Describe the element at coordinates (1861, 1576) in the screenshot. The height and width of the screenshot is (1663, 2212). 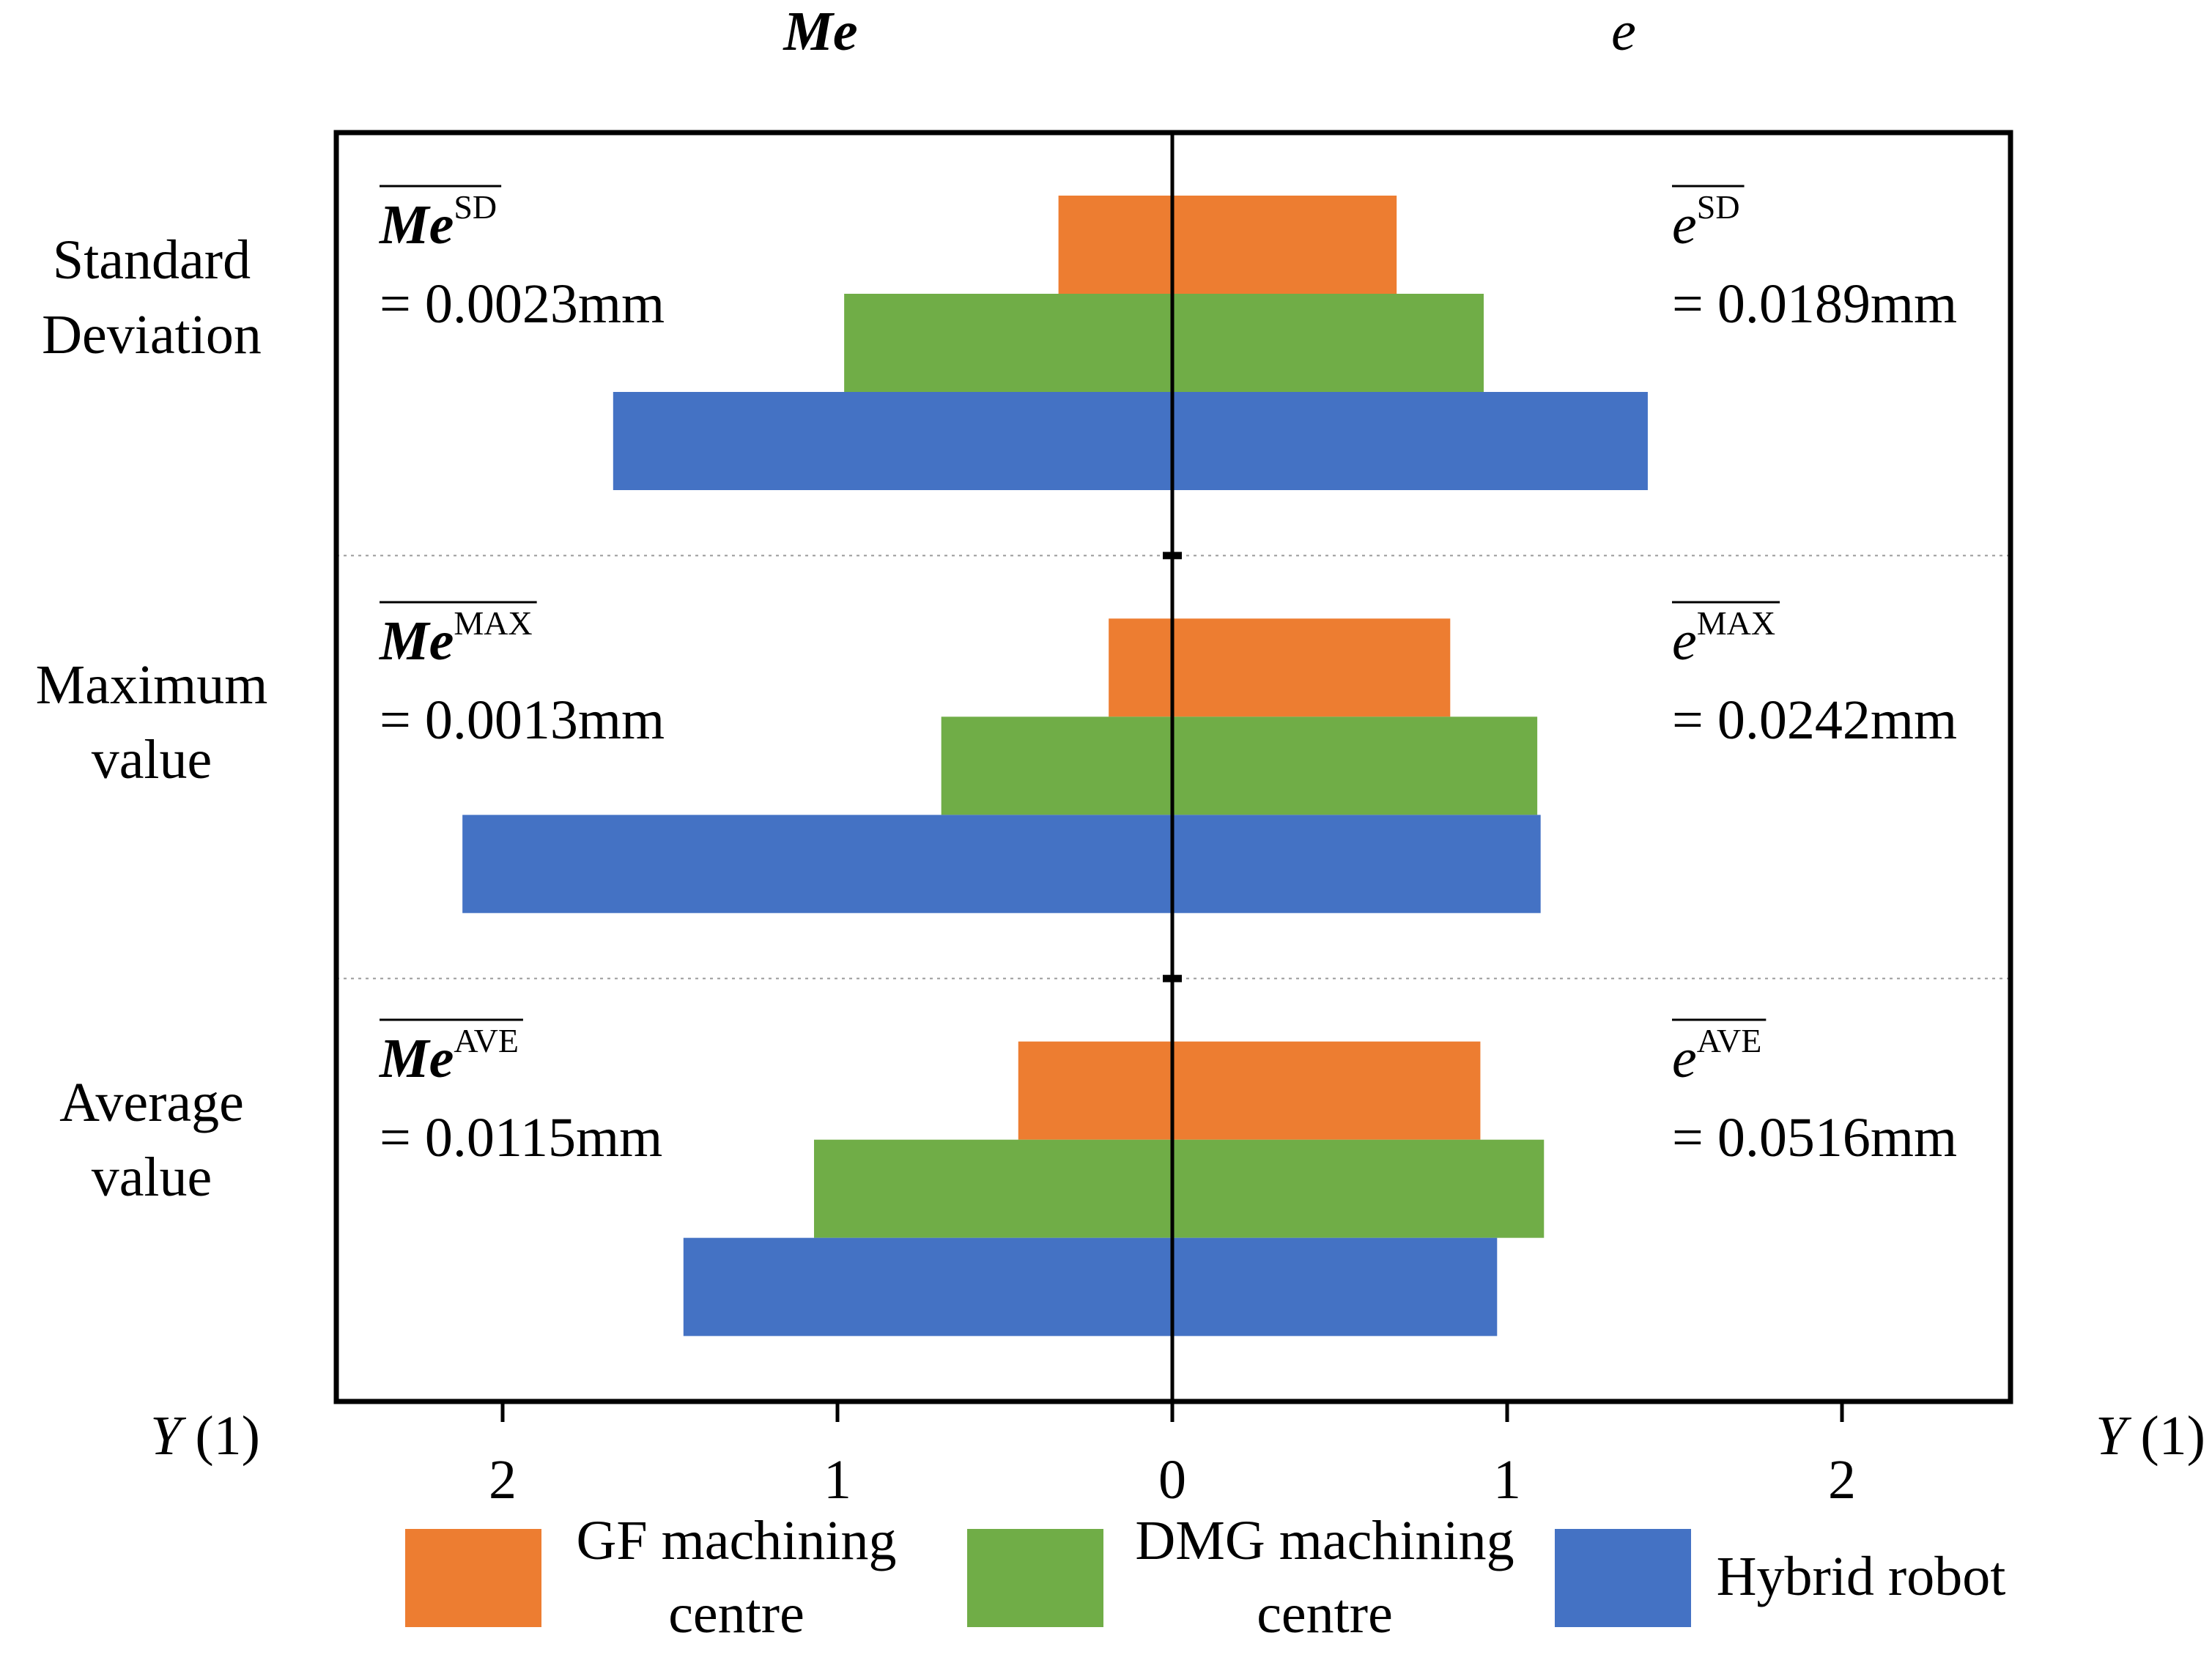
I see `legend-label: Hybrid robot` at that location.